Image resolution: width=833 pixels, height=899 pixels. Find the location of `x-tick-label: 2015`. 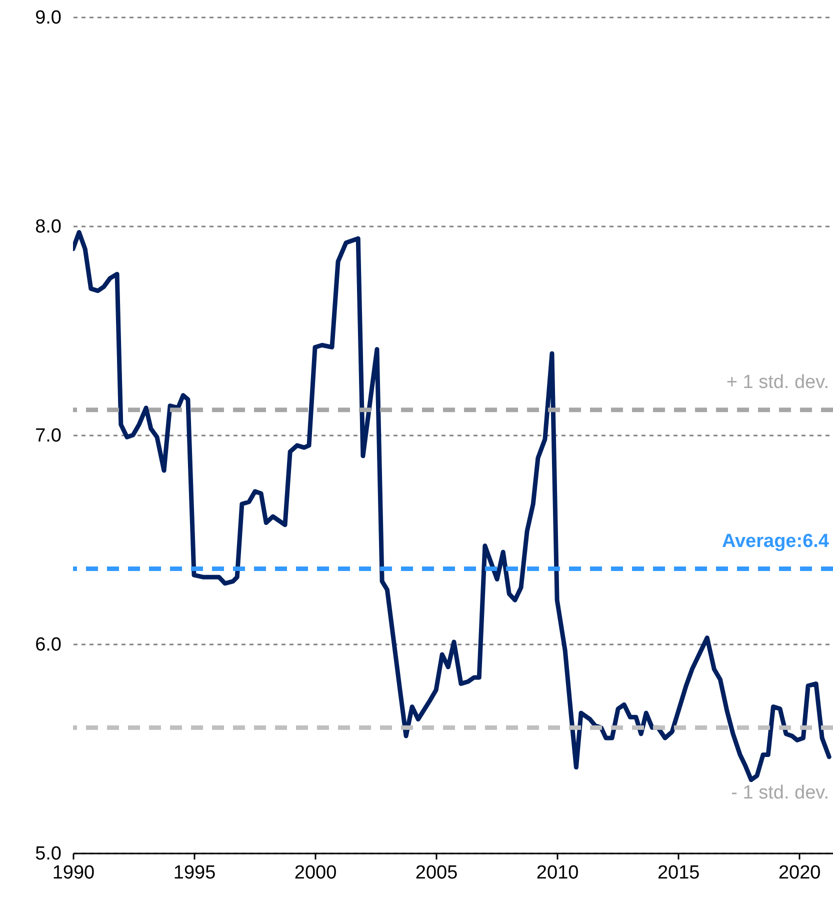

x-tick-label: 2015 is located at coordinates (678, 873).